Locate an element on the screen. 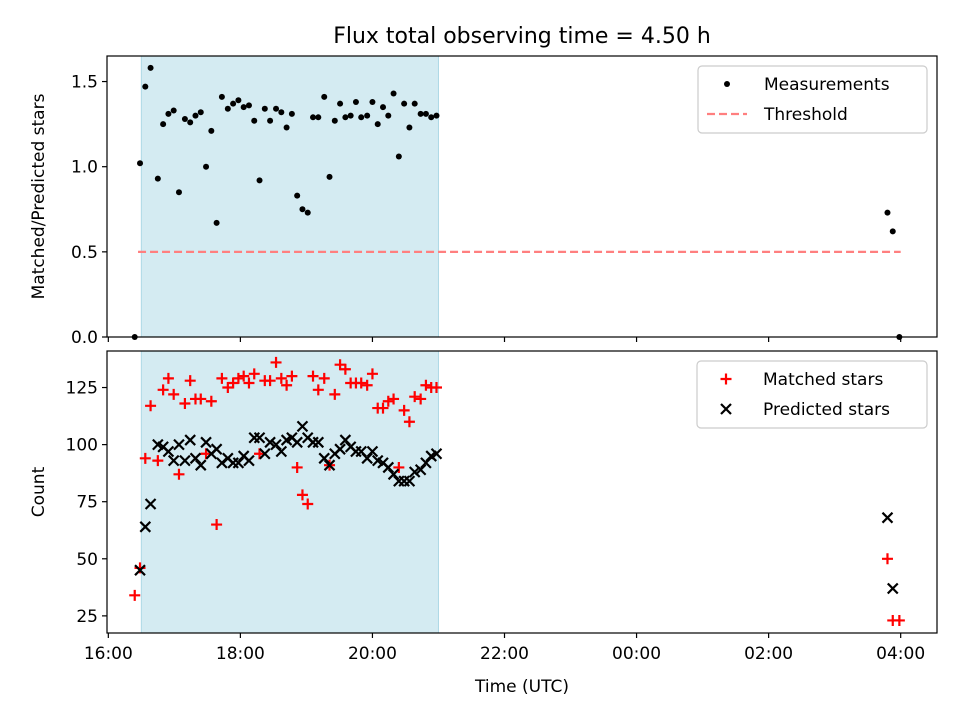 Image resolution: width=960 pixels, height=720 pixels. x-tick-label: 18:00 is located at coordinates (240, 654).